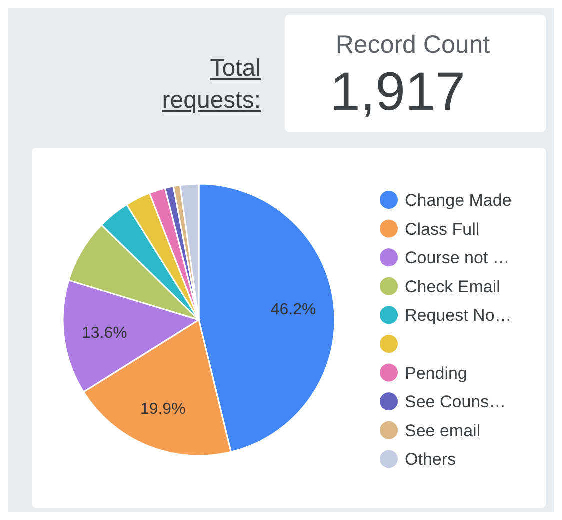  What do you see at coordinates (398, 92) in the screenshot?
I see `text: 1,917` at bounding box center [398, 92].